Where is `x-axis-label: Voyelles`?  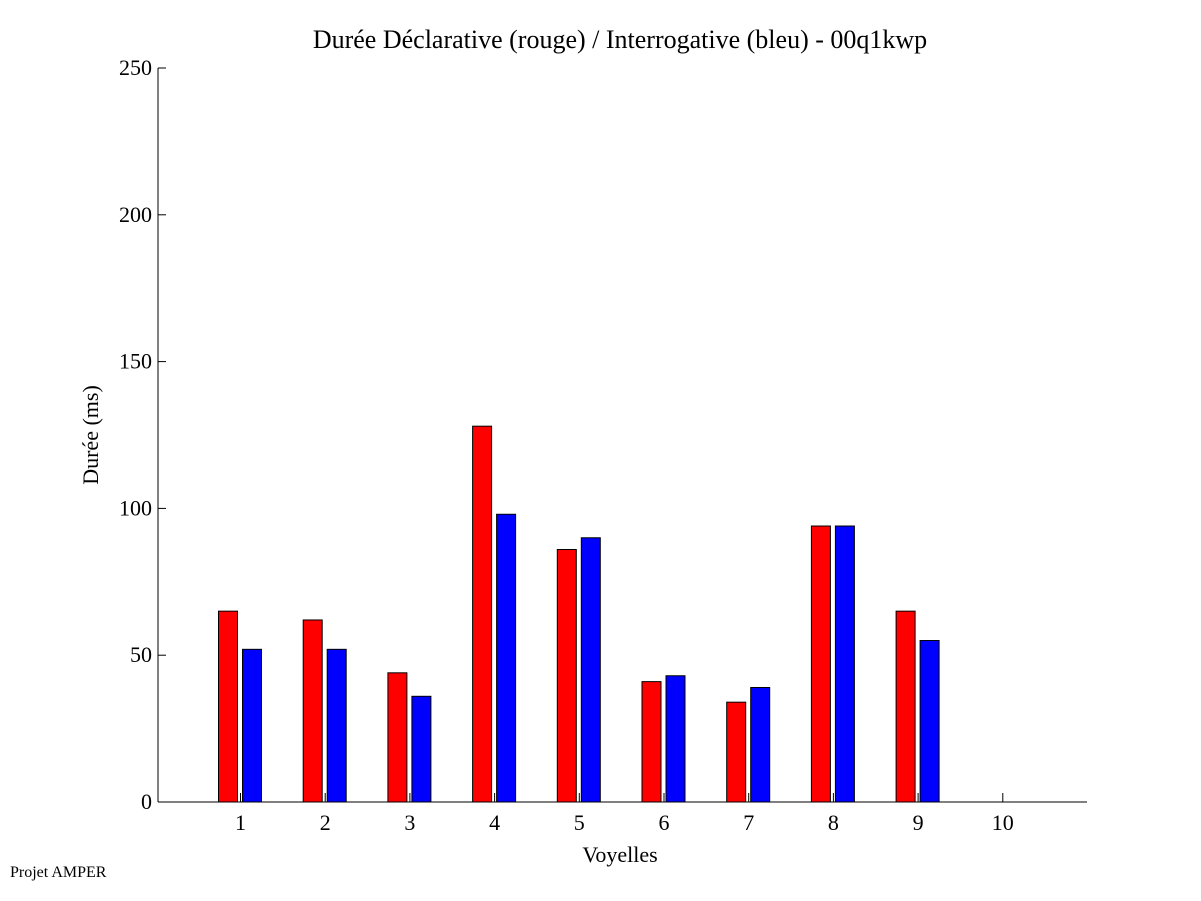 x-axis-label: Voyelles is located at coordinates (619, 854).